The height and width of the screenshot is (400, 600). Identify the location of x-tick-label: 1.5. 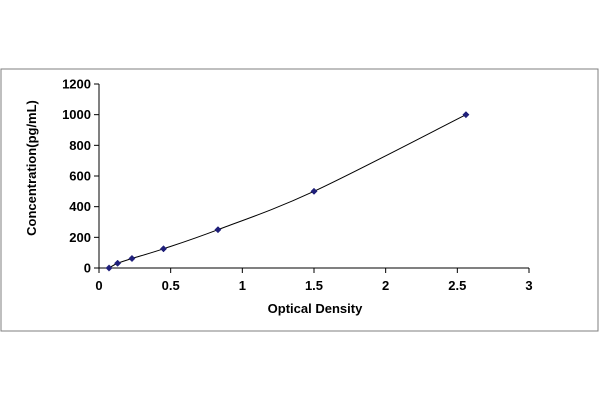
(314, 285).